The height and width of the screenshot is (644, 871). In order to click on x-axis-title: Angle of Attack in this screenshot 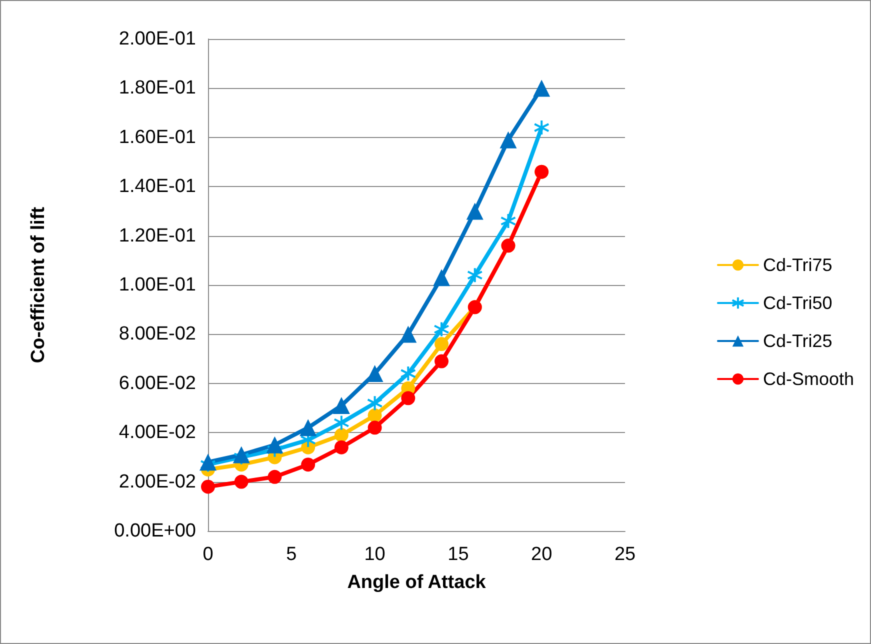, I will do `click(416, 582)`.